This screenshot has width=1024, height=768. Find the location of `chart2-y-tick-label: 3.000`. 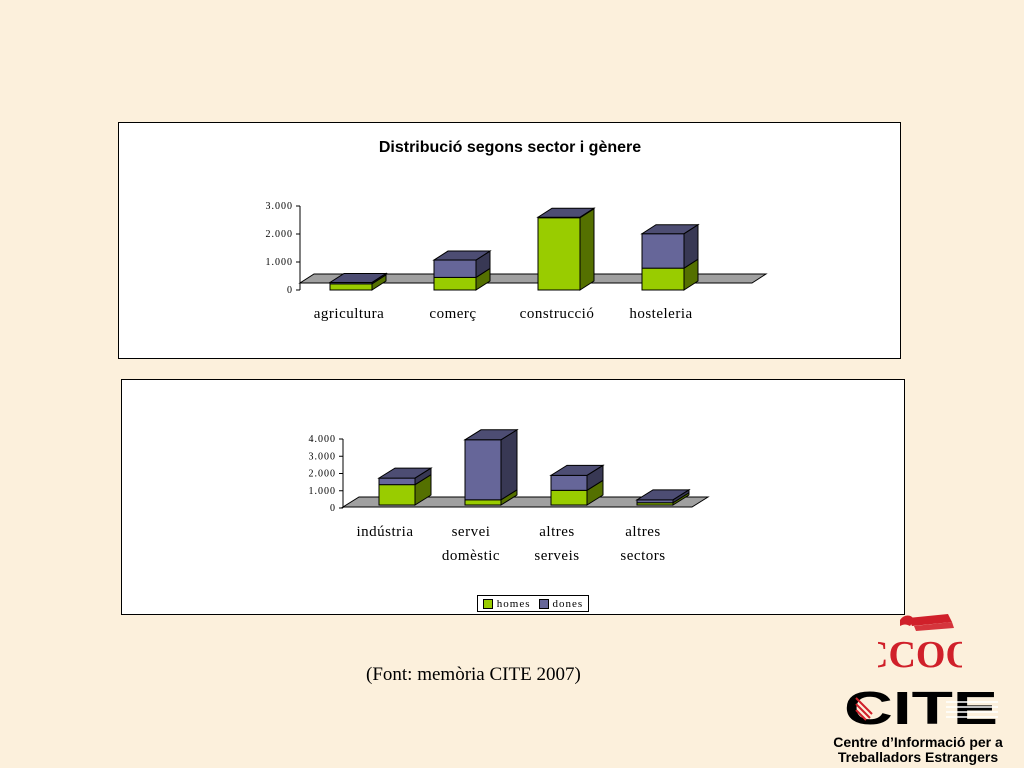

chart2-y-tick-label: 3.000 is located at coordinates (323, 456).